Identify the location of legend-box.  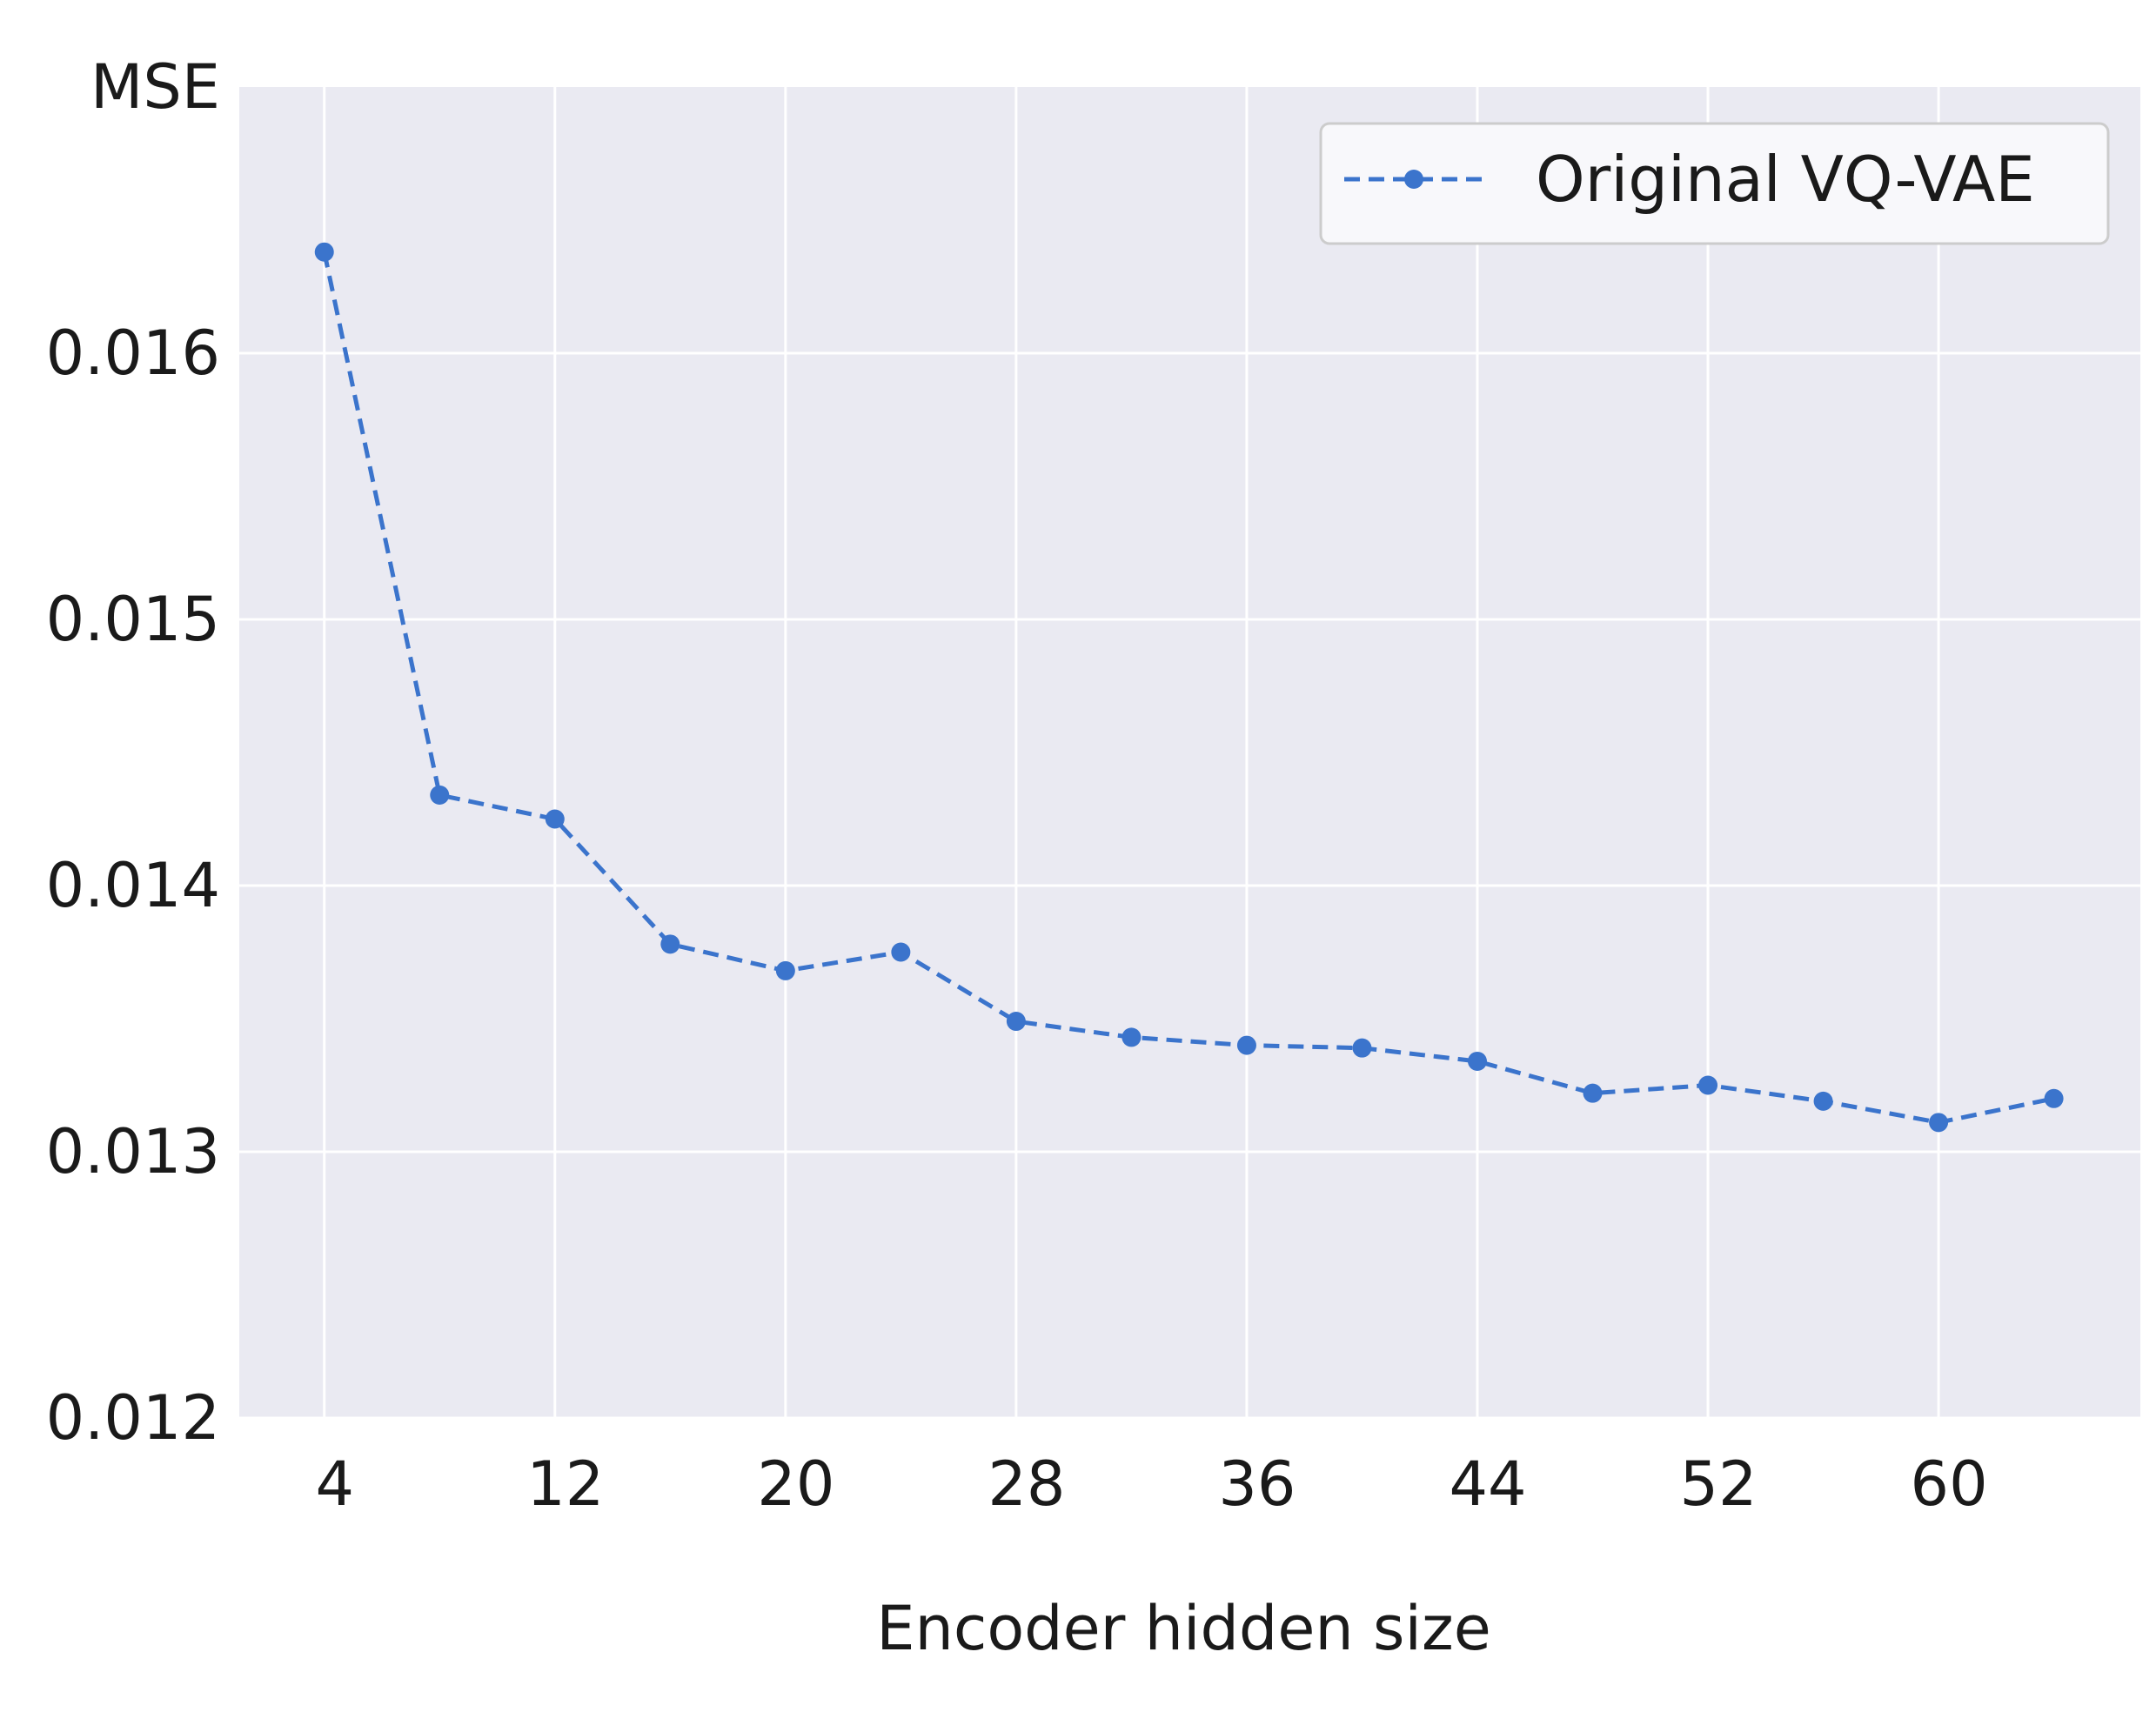
(1714, 183).